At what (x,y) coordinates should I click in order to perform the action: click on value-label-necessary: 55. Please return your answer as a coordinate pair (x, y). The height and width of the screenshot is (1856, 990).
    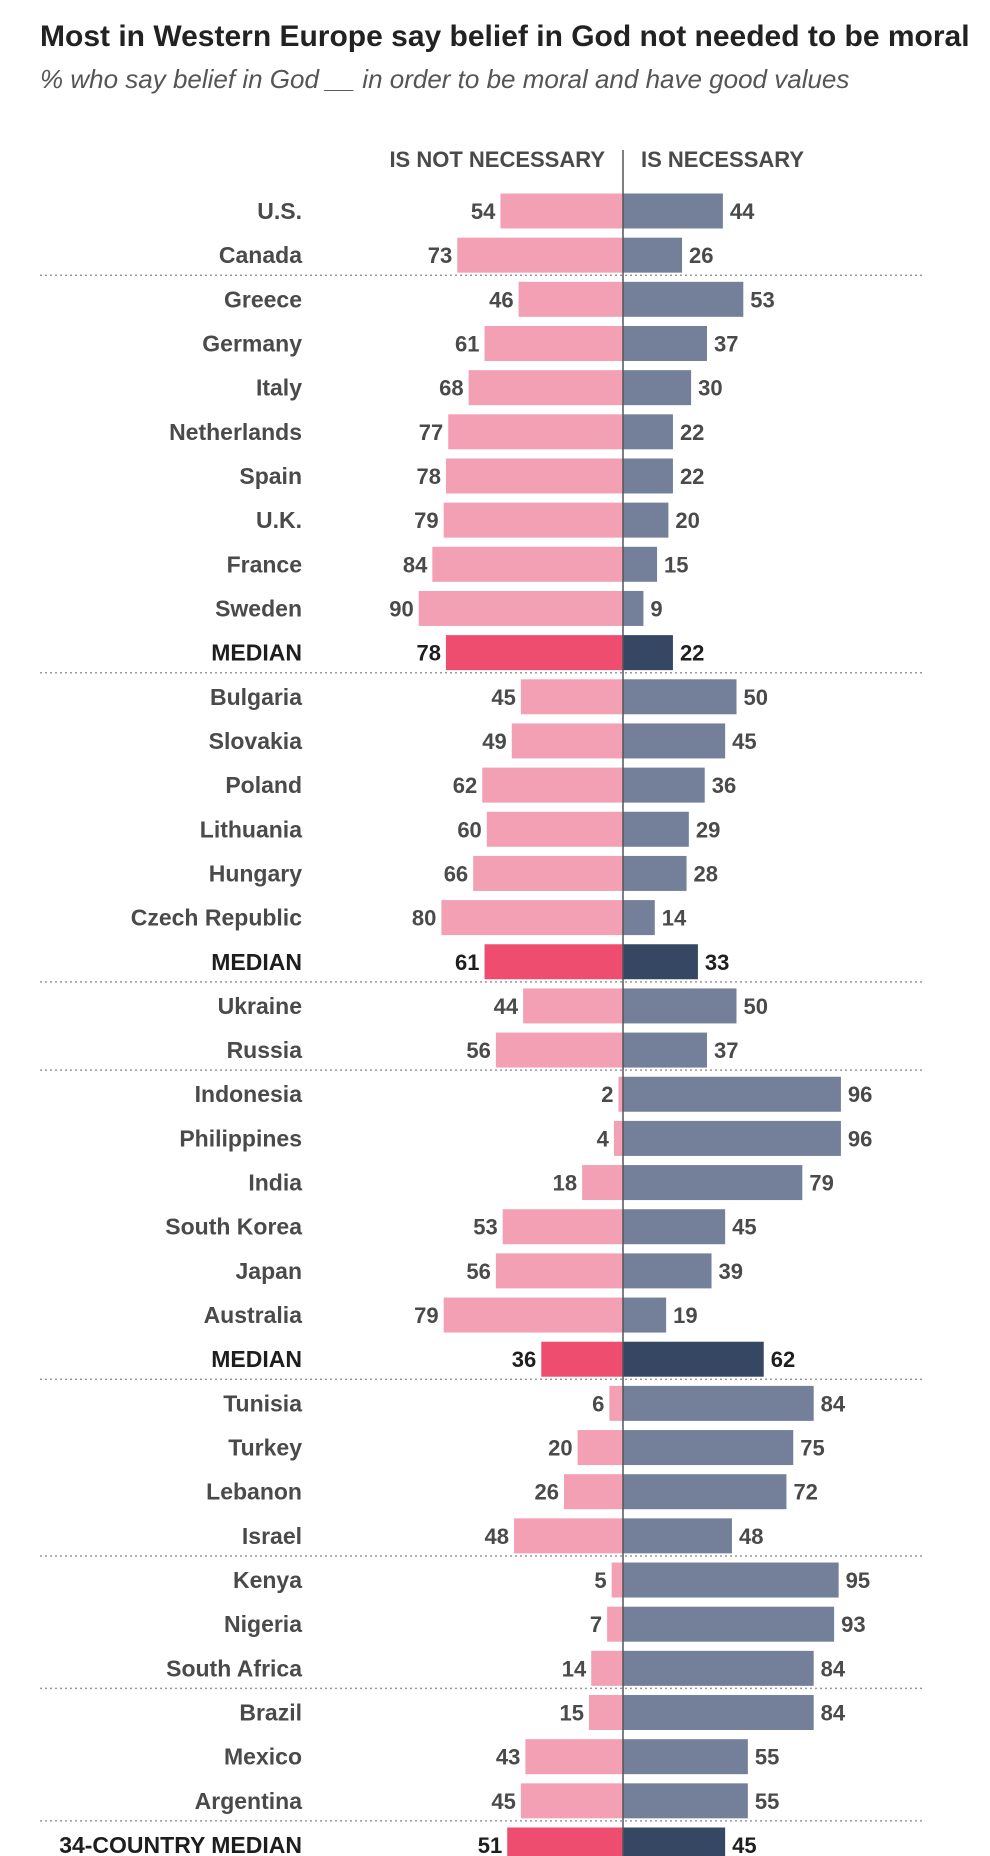
    Looking at the image, I should click on (767, 1757).